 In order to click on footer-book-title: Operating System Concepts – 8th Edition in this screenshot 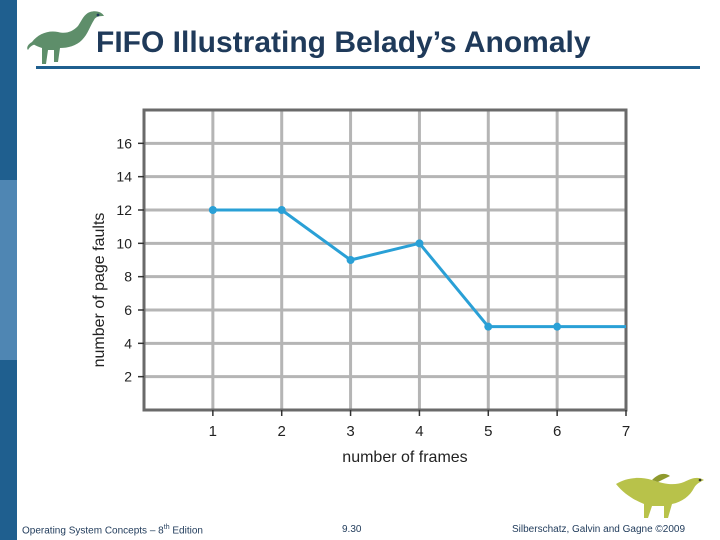, I will do `click(112, 530)`.